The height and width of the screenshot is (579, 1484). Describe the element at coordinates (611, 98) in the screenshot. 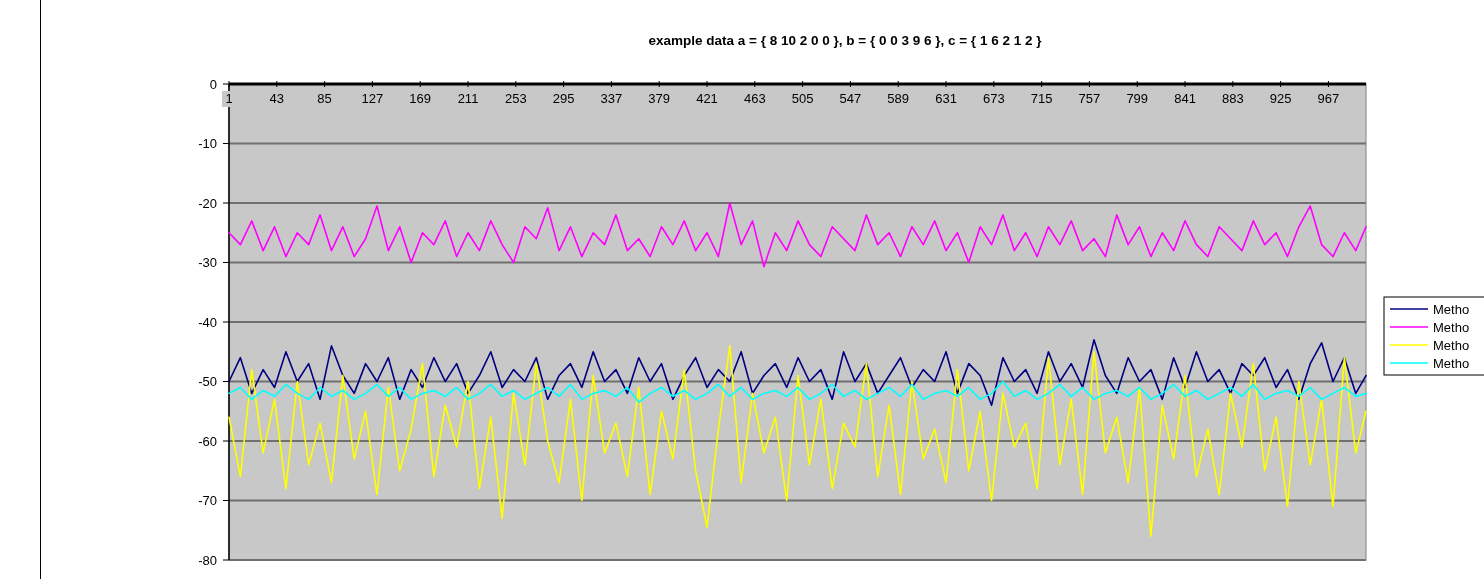

I see `x-tick-label: 337` at that location.